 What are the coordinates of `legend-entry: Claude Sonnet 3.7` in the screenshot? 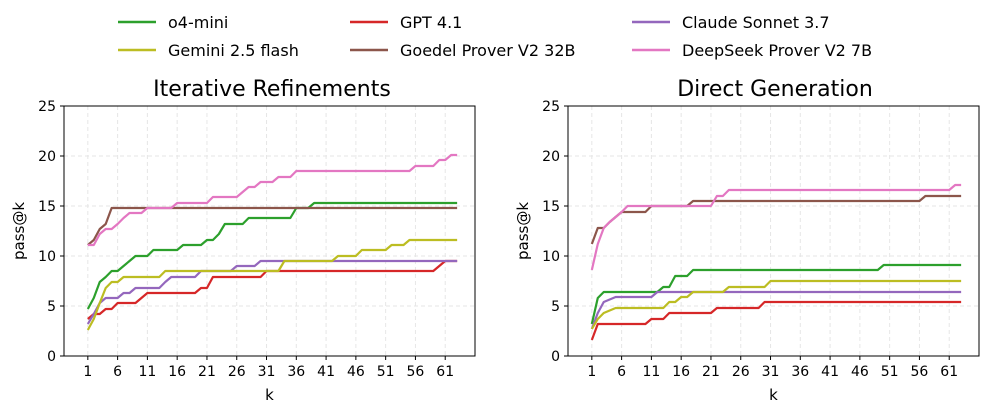 It's located at (731, 22).